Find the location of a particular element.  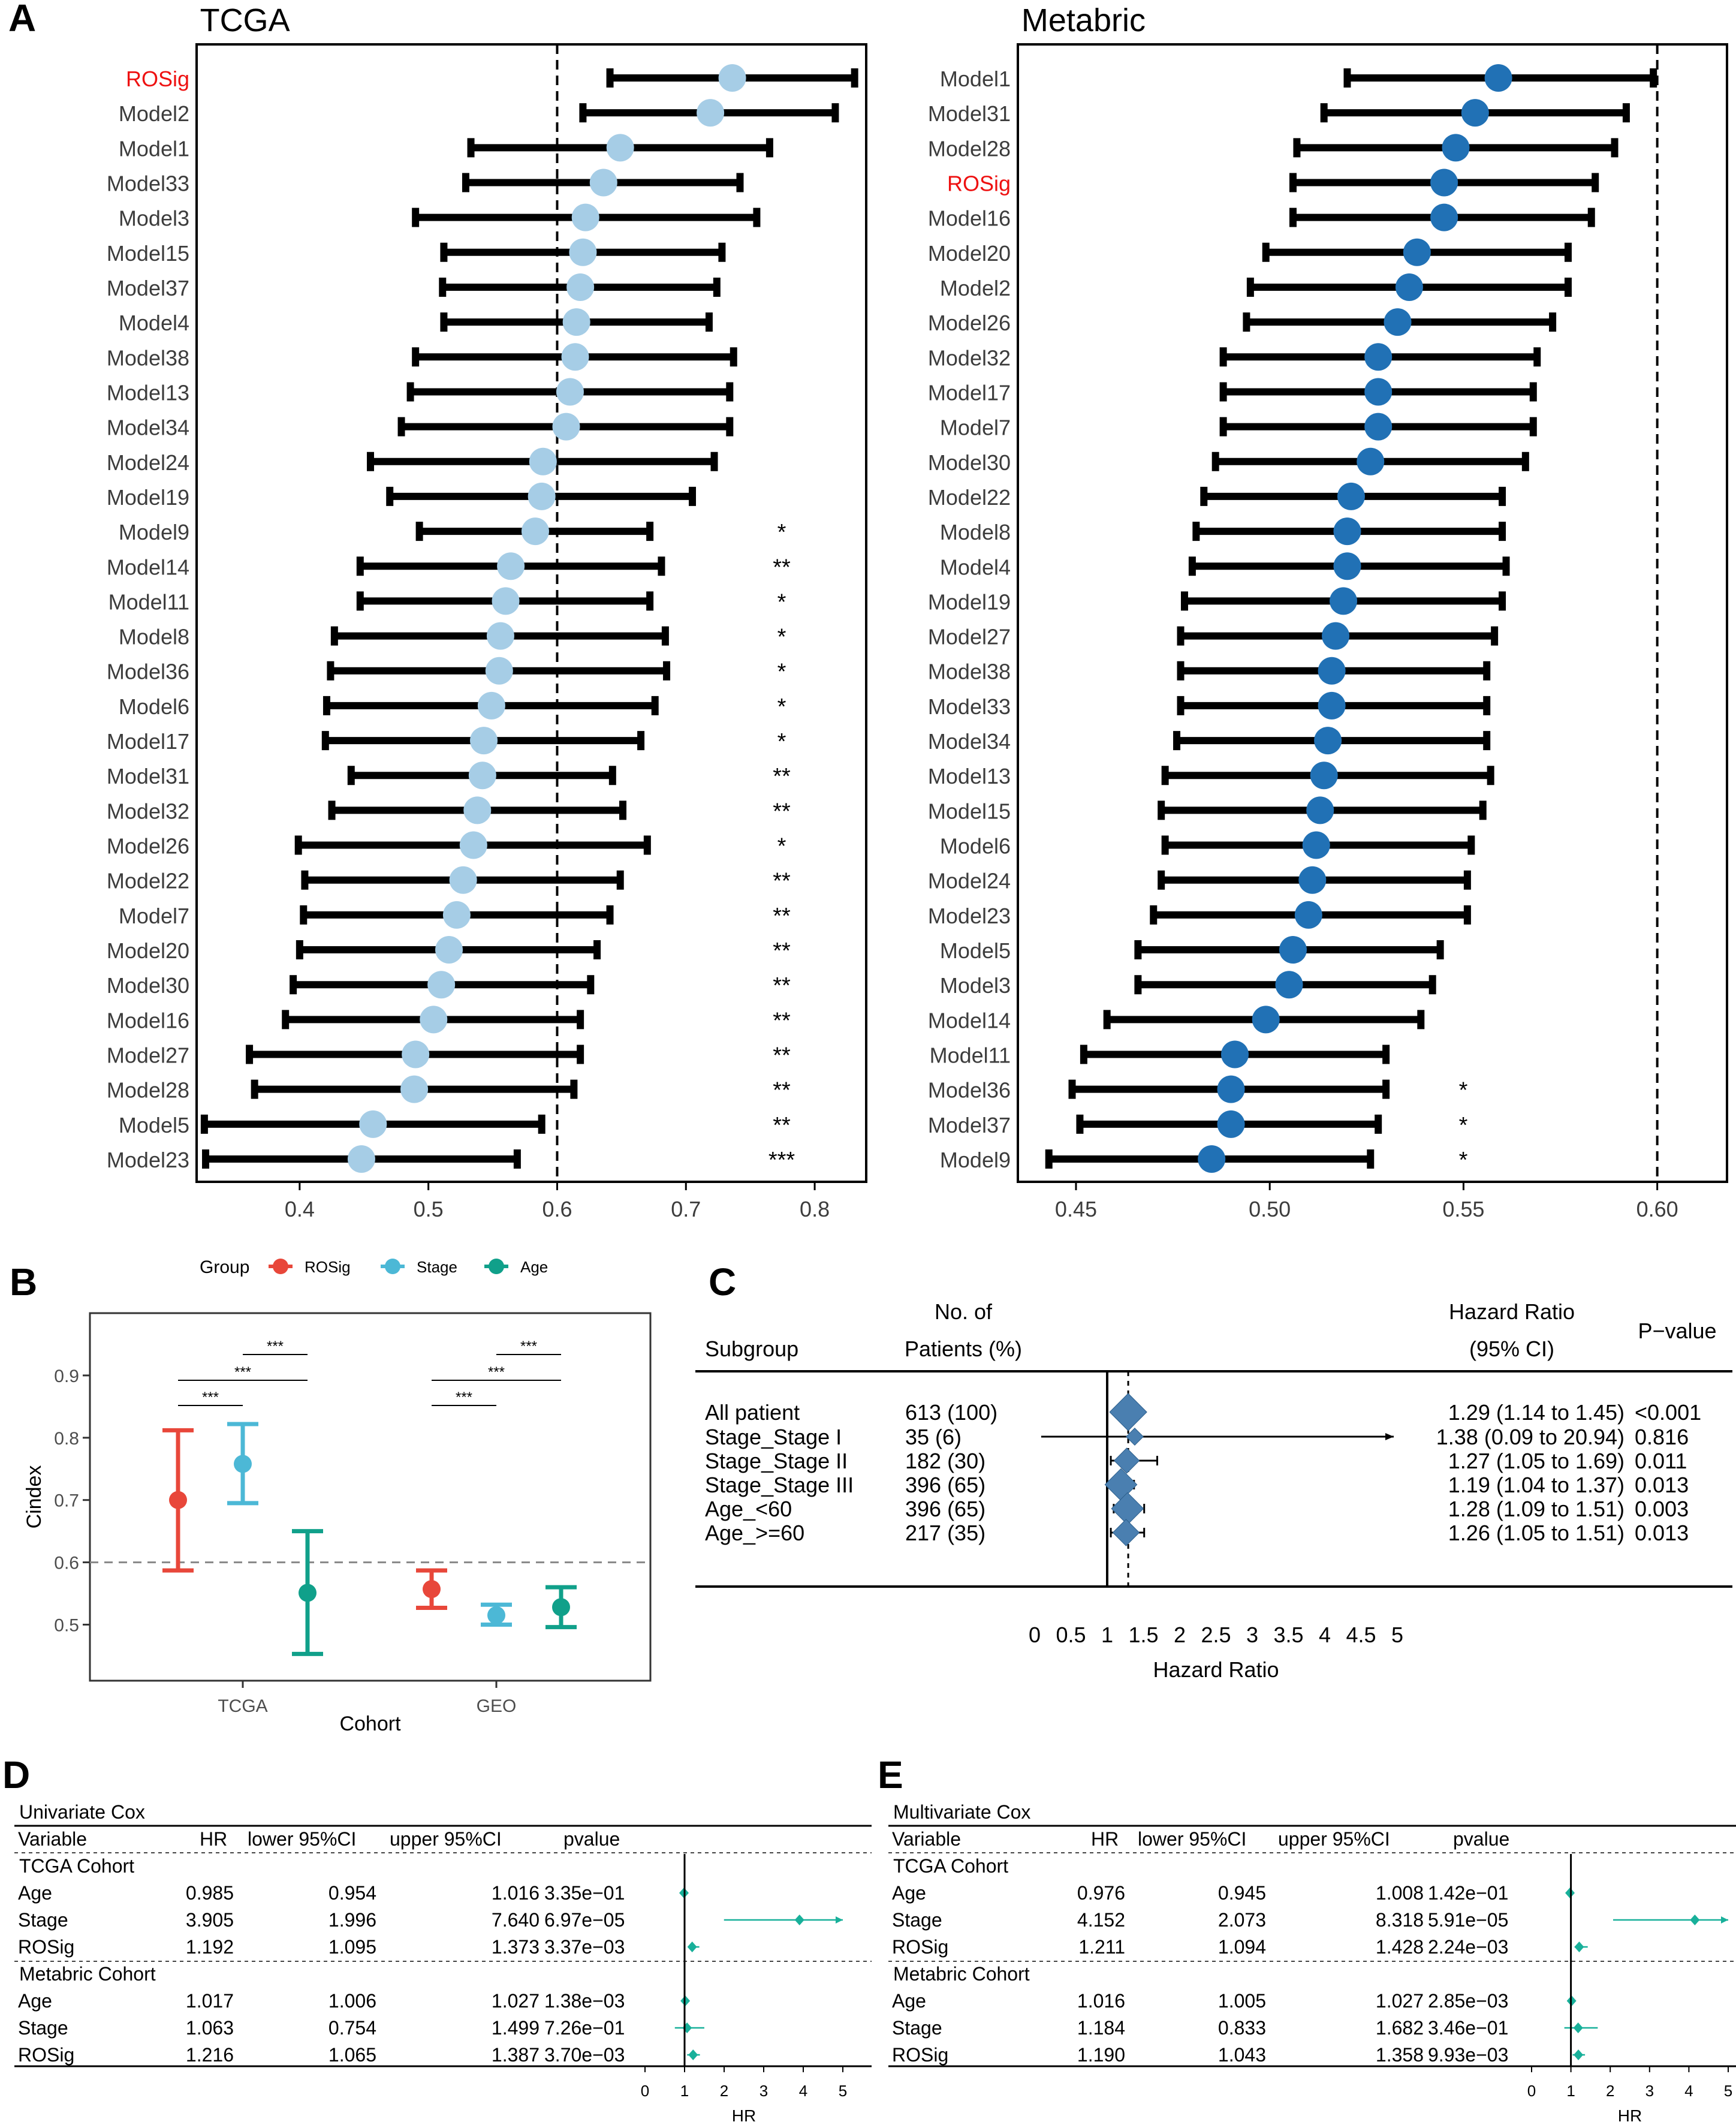

row-label: Model1 is located at coordinates (154, 148).